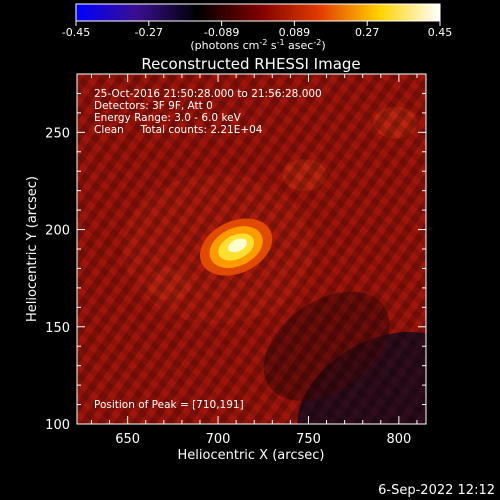 The width and height of the screenshot is (500, 500). What do you see at coordinates (436, 490) in the screenshot?
I see `footer-date: 6-Sep-2022 12:12` at bounding box center [436, 490].